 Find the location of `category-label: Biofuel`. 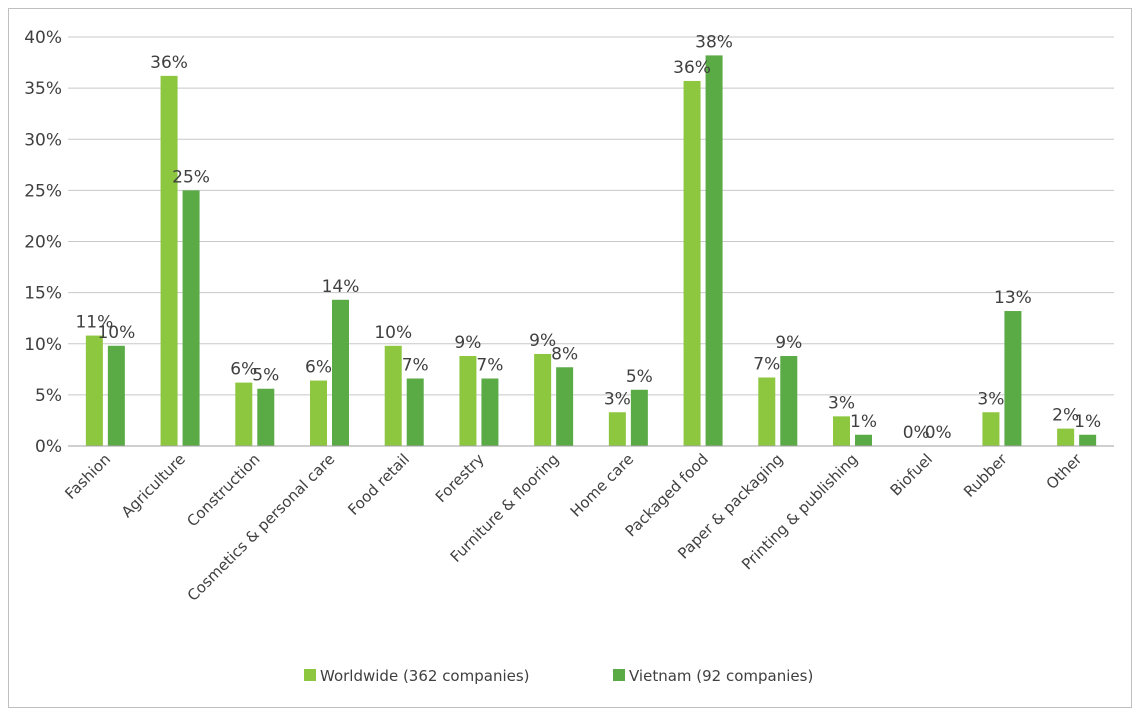

category-label: Biofuel is located at coordinates (911, 474).